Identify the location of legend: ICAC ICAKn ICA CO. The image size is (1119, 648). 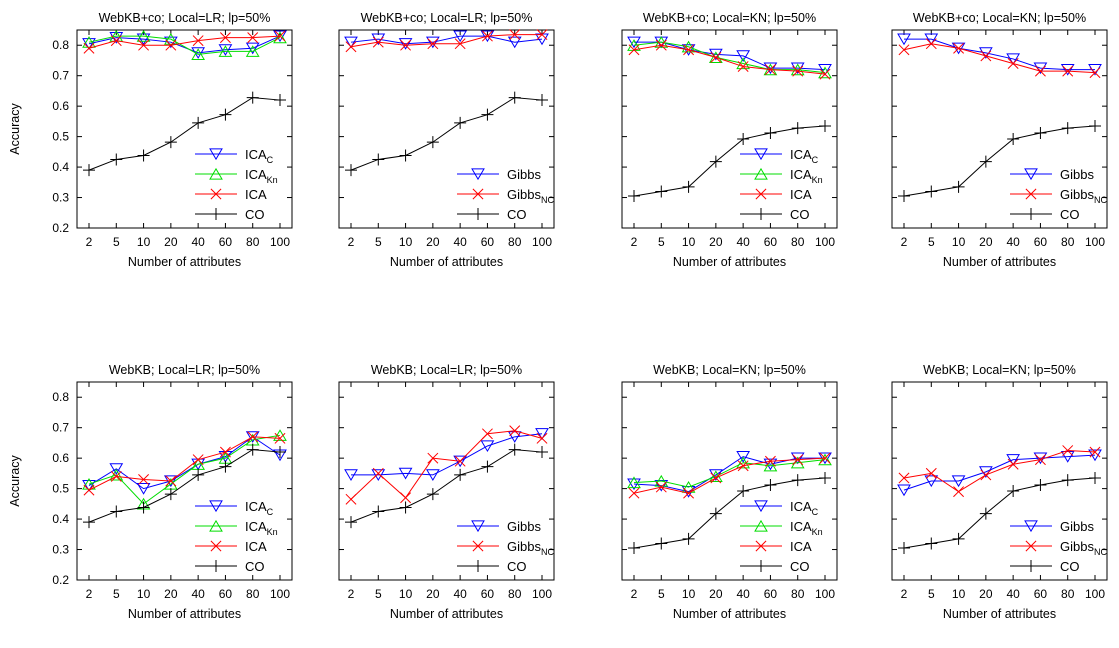
(236, 184).